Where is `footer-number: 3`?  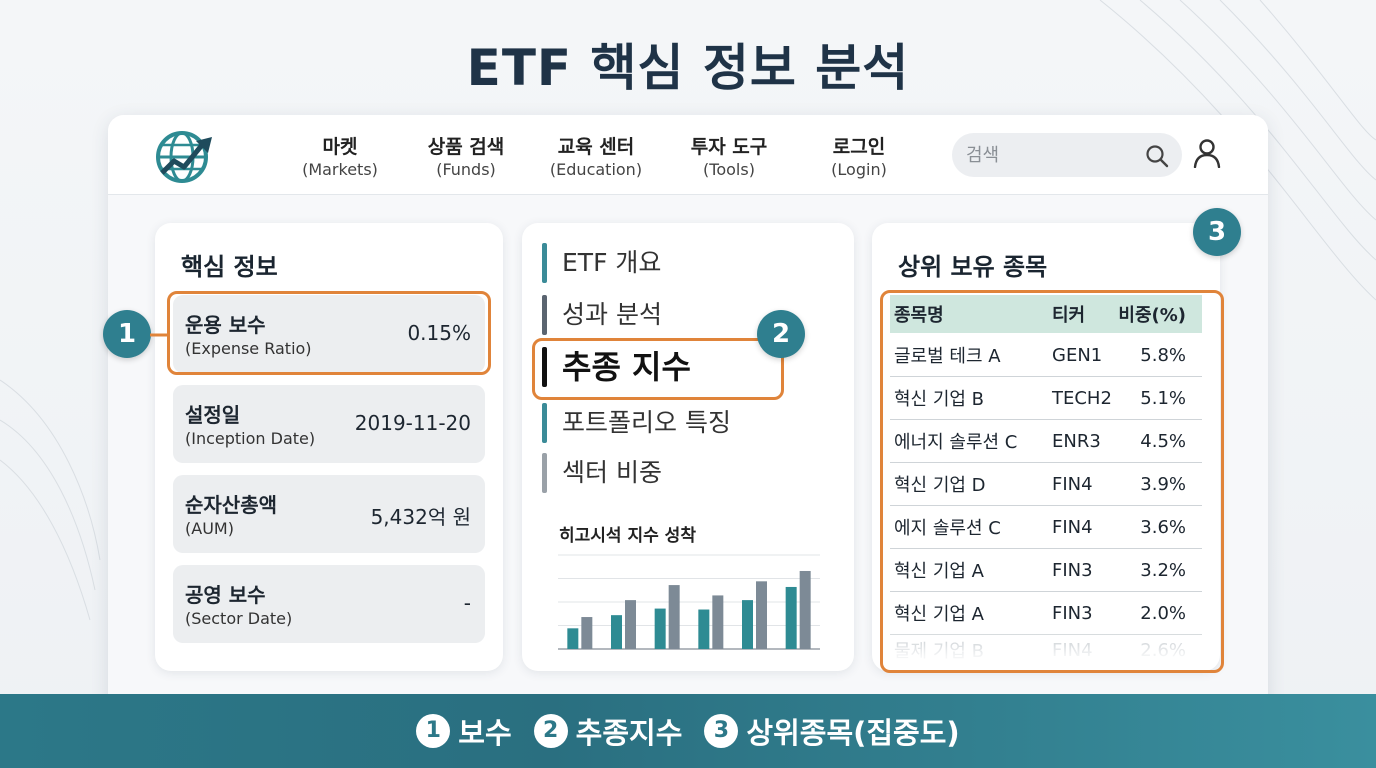
footer-number: 3 is located at coordinates (721, 731).